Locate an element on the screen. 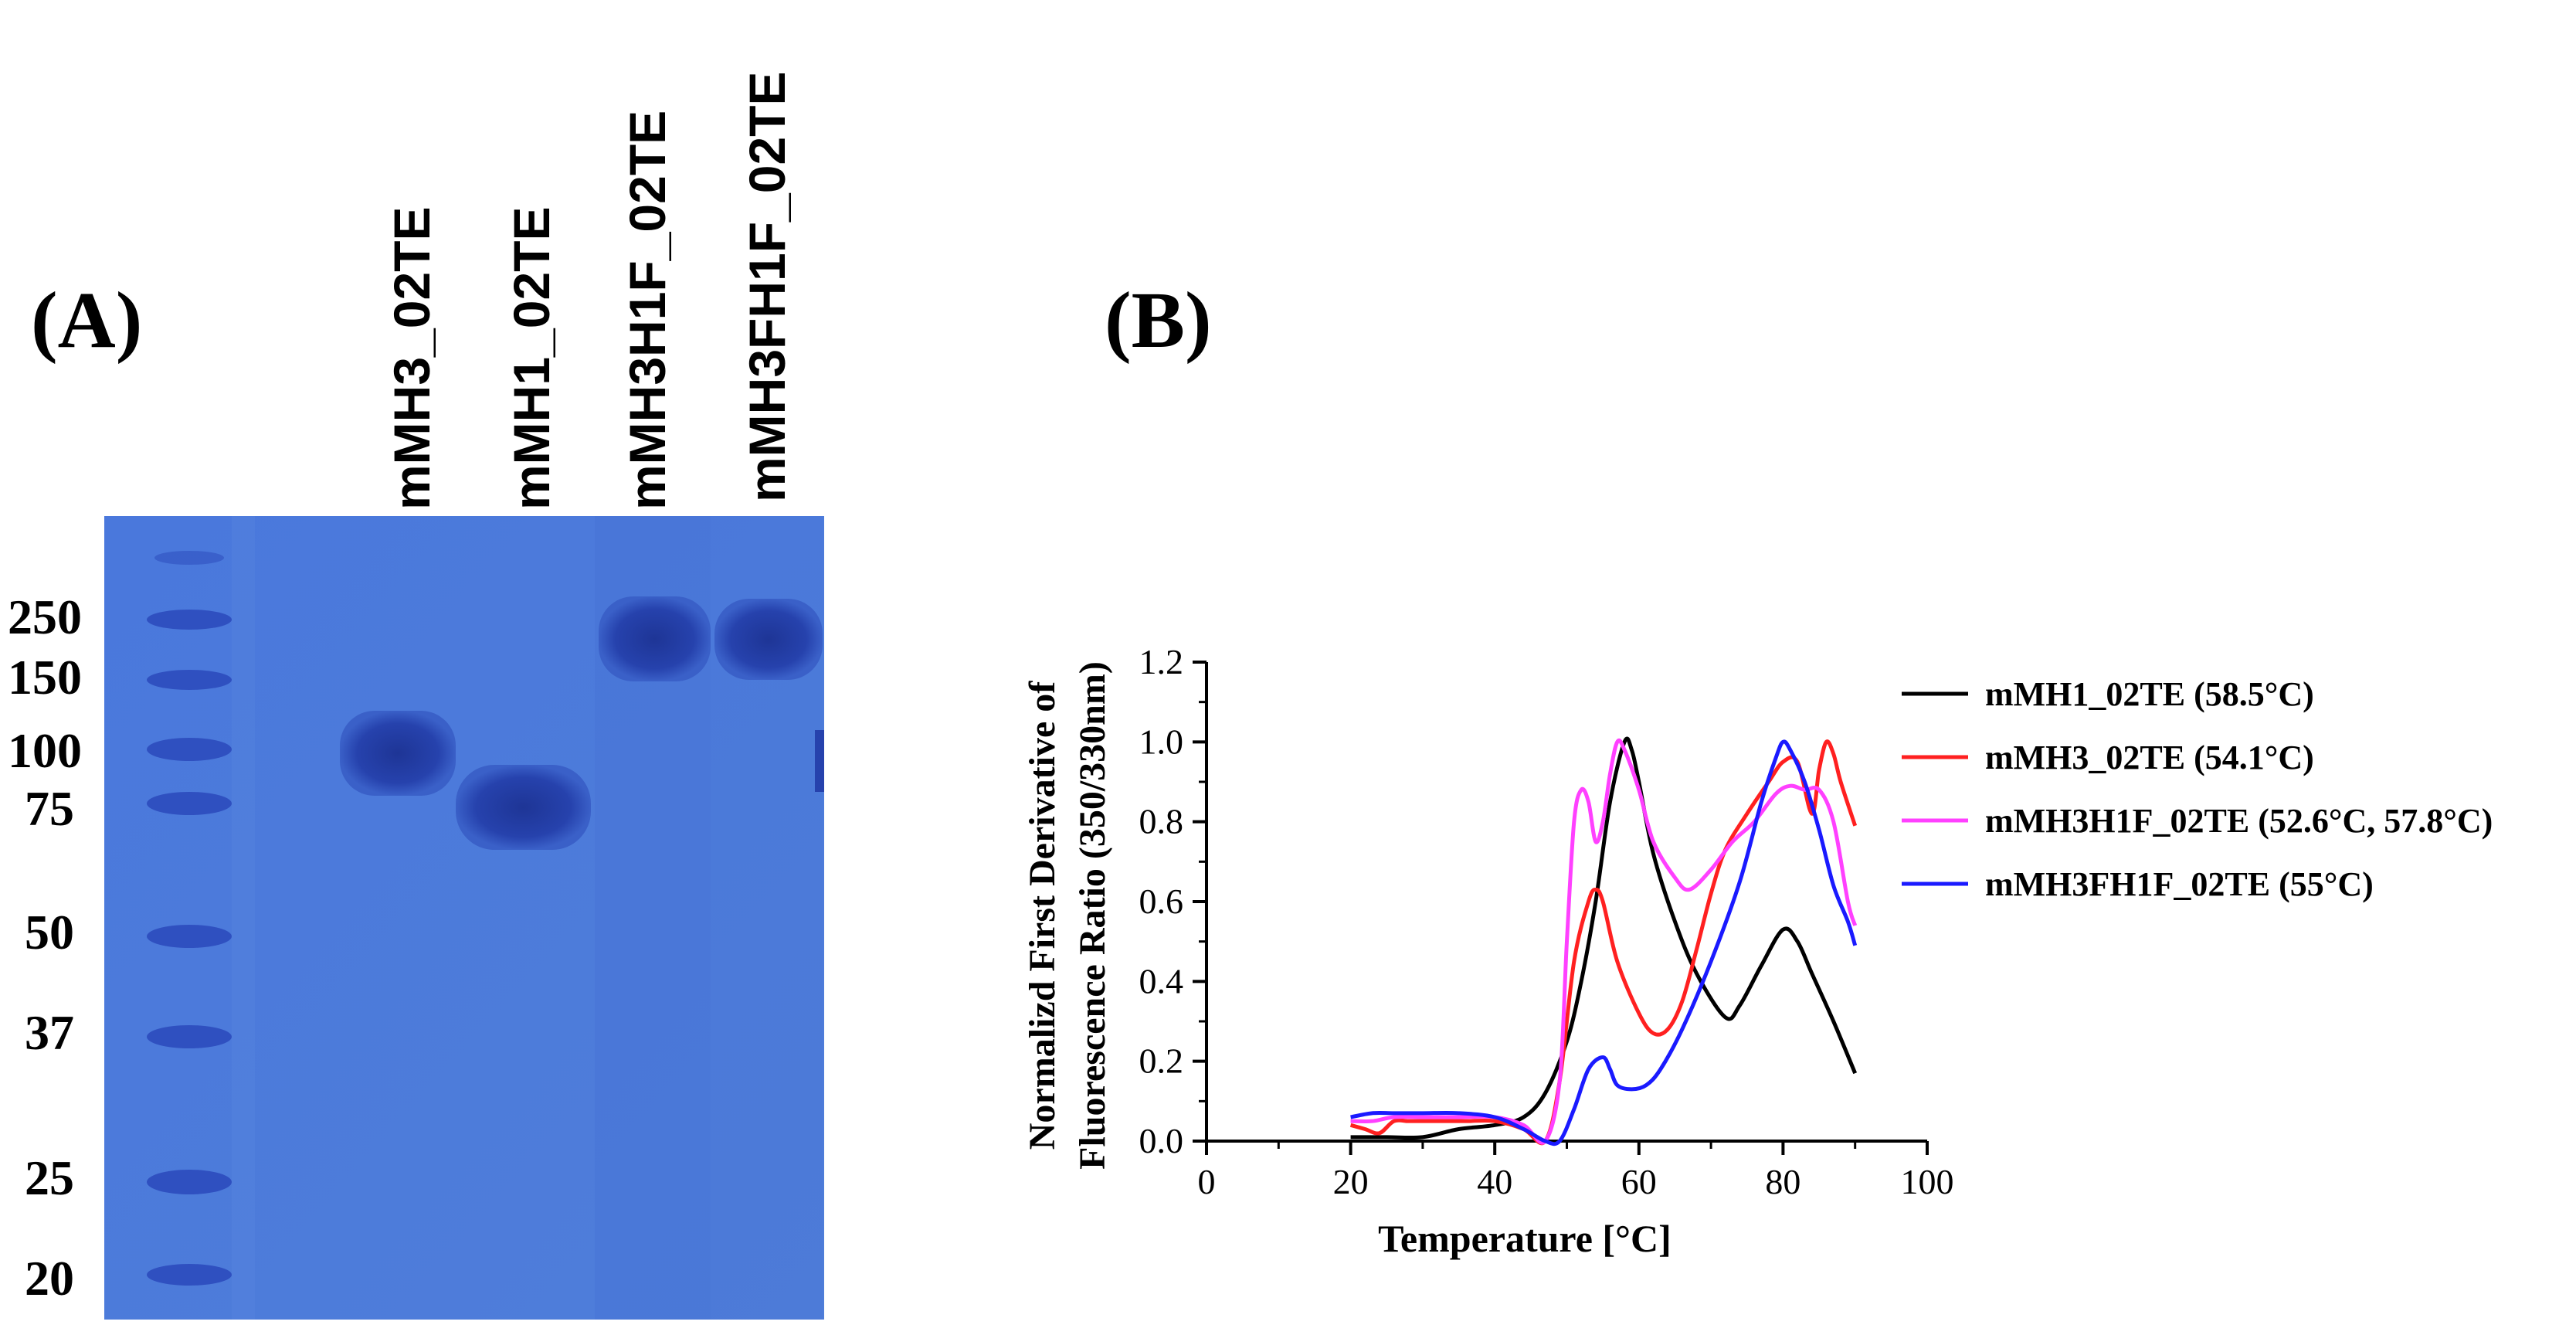 This screenshot has height=1335, width=2576. marker-label-250: 250 is located at coordinates (45, 616).